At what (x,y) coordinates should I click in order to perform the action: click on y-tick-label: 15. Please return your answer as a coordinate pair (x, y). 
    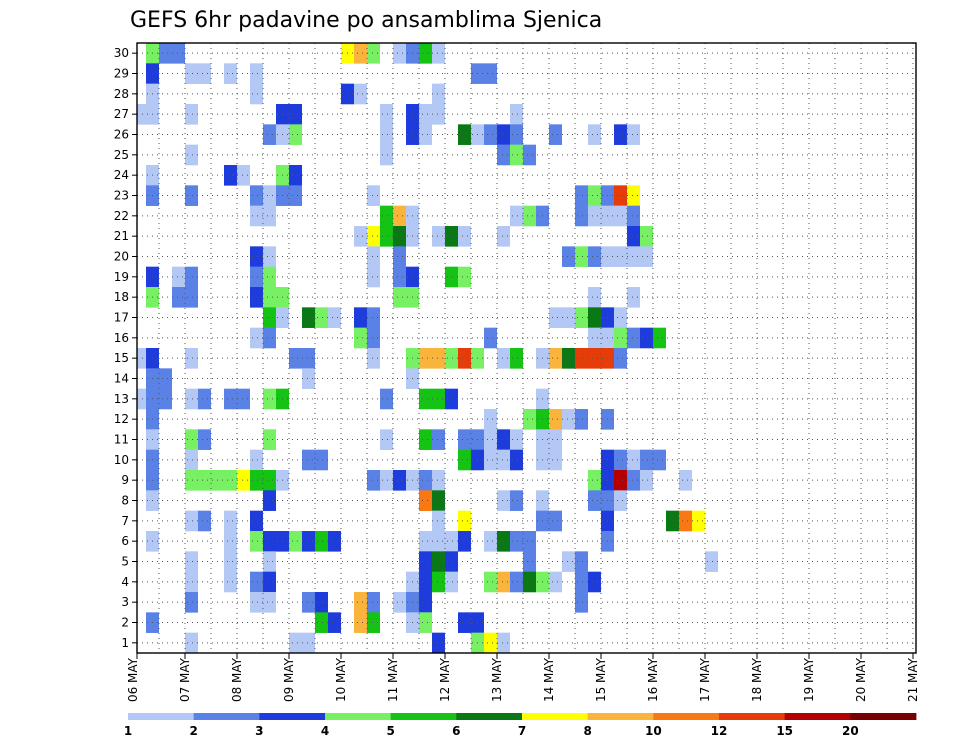
    Looking at the image, I should click on (121, 358).